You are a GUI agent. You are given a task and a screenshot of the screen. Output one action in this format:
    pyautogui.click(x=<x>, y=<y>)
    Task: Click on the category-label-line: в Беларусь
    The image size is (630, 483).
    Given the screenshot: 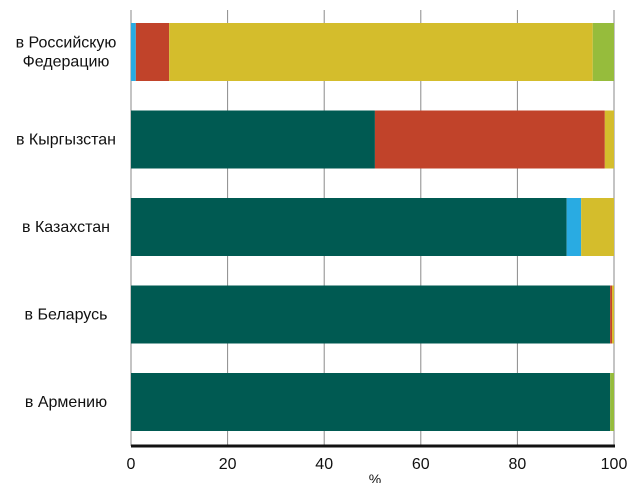 What is the action you would take?
    pyautogui.click(x=66, y=315)
    